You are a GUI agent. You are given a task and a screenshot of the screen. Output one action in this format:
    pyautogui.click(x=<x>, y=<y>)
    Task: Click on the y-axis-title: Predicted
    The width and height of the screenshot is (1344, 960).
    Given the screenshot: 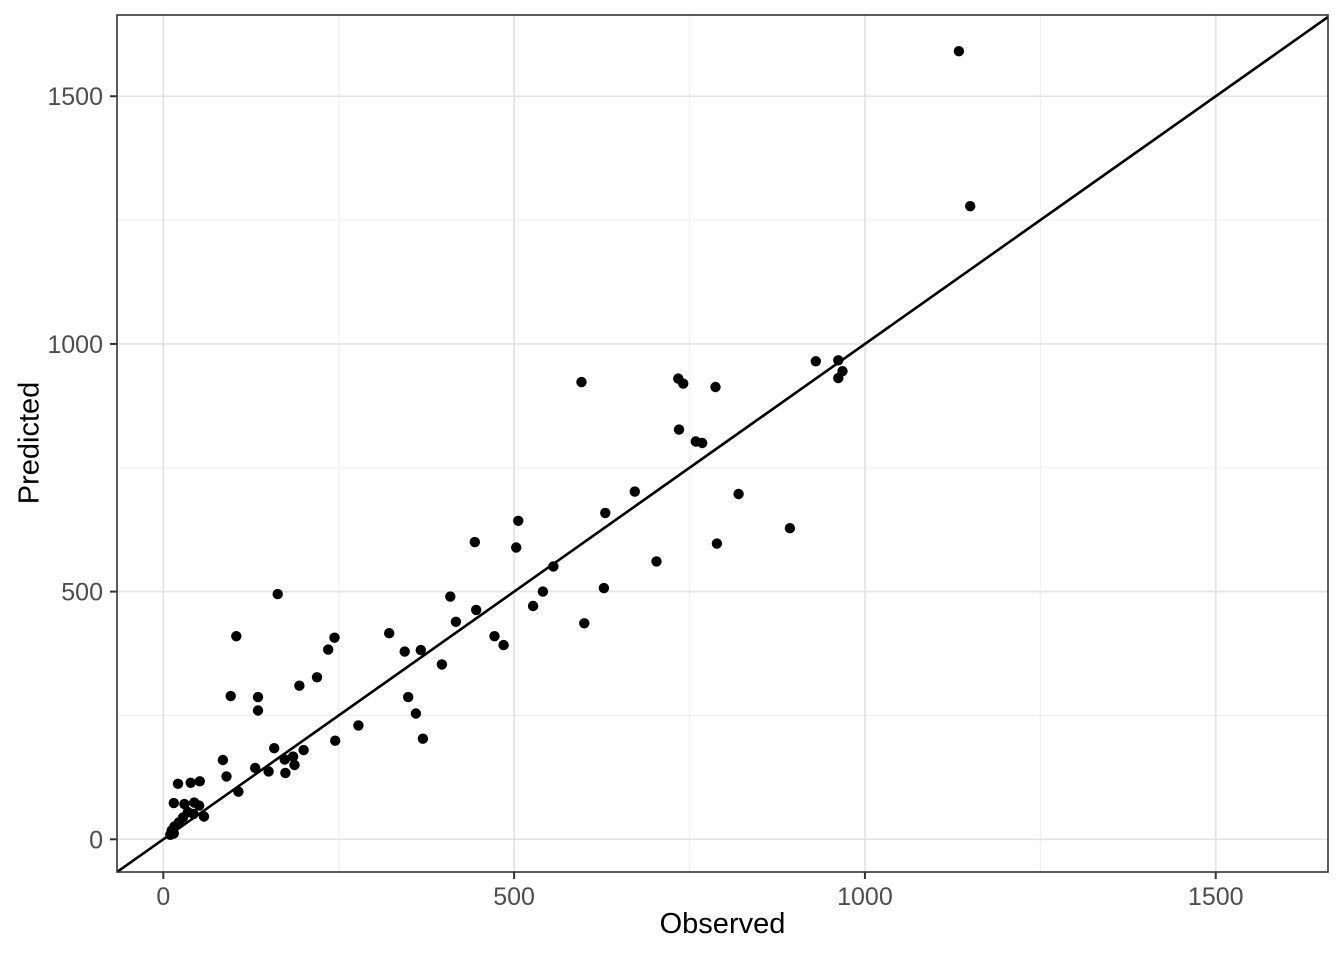 What is the action you would take?
    pyautogui.click(x=29, y=443)
    